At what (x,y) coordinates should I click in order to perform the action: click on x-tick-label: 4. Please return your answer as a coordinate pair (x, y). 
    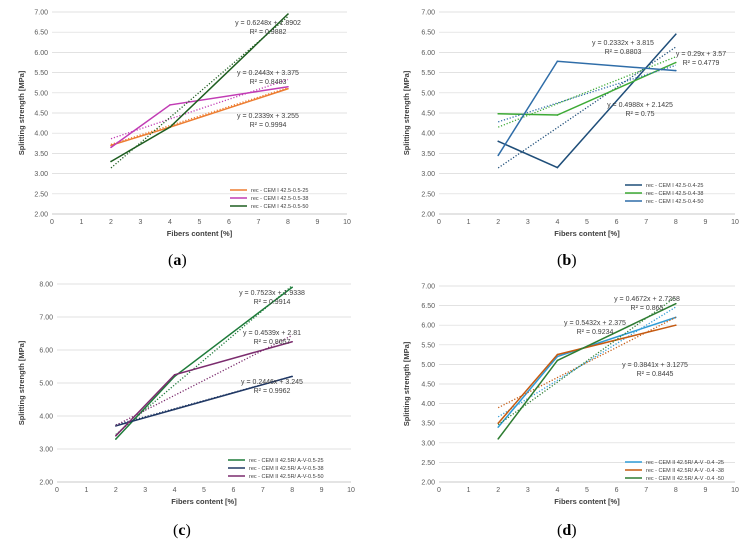
    Looking at the image, I should click on (557, 222).